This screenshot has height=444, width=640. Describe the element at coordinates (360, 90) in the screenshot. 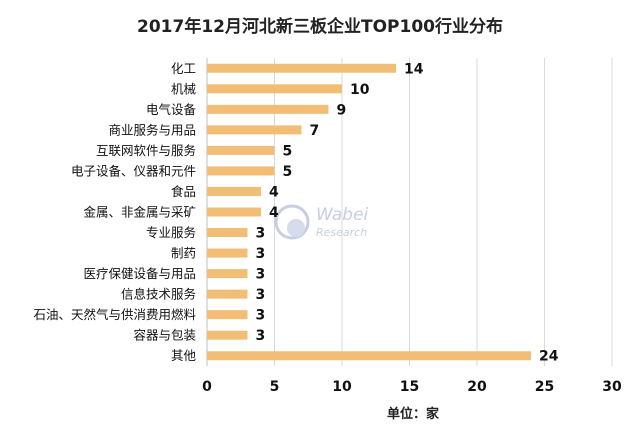

I see `data-label: 10` at that location.